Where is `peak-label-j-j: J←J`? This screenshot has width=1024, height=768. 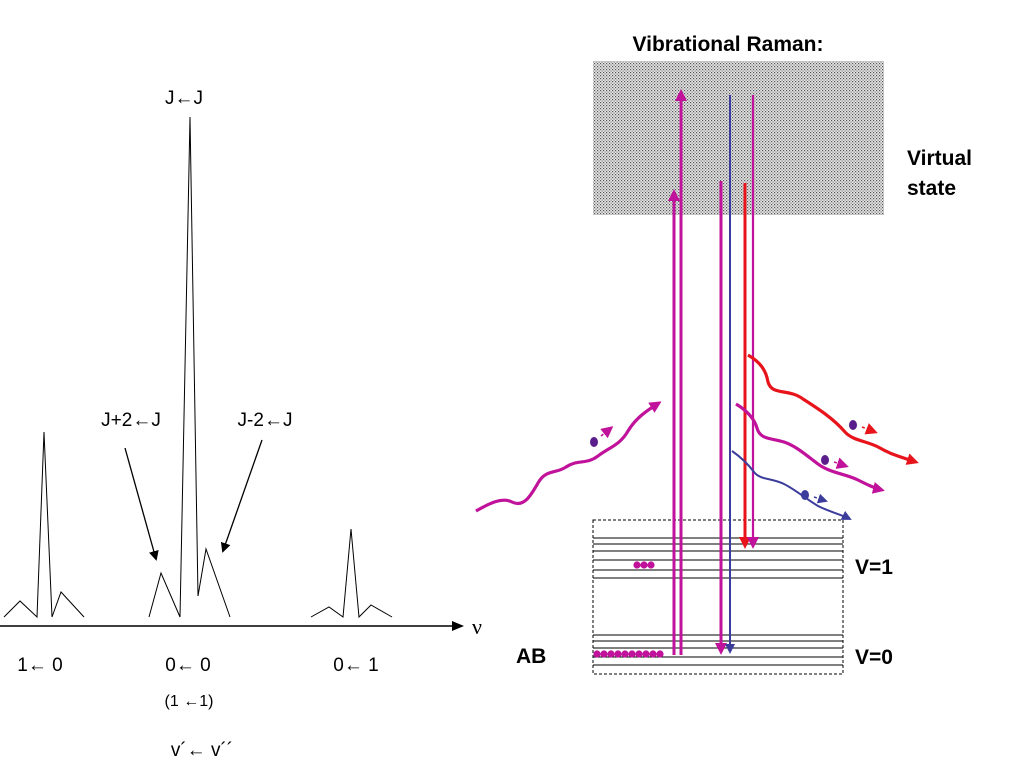 peak-label-j-j: J←J is located at coordinates (184, 98).